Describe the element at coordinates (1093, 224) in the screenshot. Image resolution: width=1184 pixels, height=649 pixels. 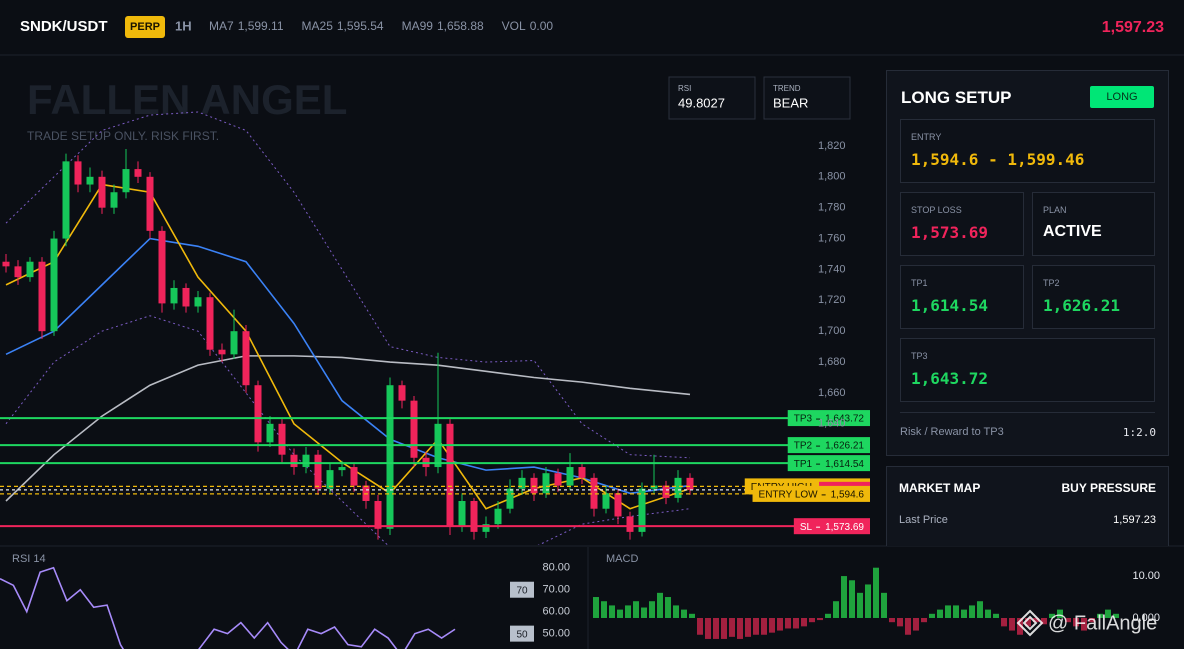
I see `plan-card: PLAN ACTIVE` at that location.